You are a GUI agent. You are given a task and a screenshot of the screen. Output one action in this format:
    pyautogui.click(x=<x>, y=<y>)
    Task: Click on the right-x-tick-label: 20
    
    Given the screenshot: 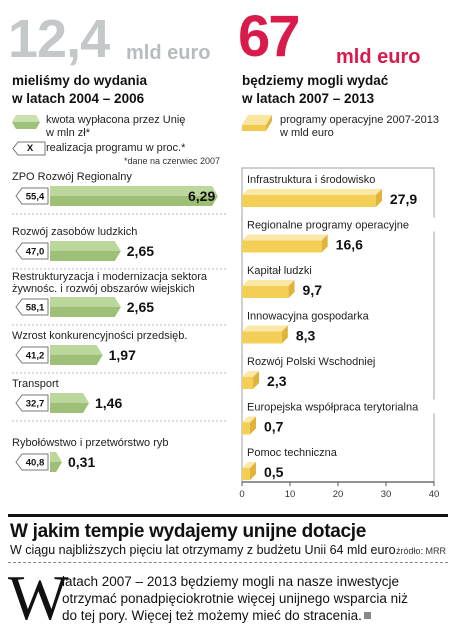 What is the action you would take?
    pyautogui.click(x=338, y=494)
    